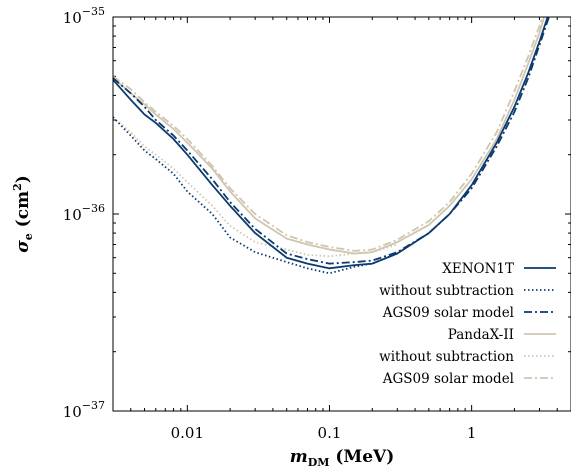  I want to click on x-tick-label: 1, so click(472, 433).